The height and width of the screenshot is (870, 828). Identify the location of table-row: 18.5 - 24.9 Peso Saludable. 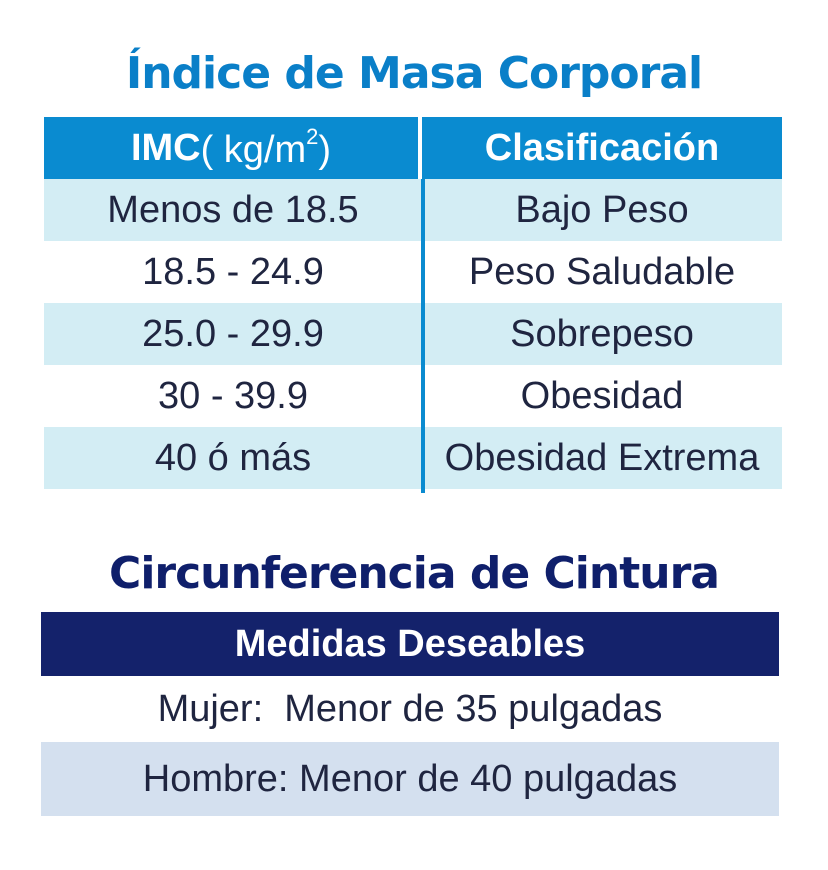
(413, 272).